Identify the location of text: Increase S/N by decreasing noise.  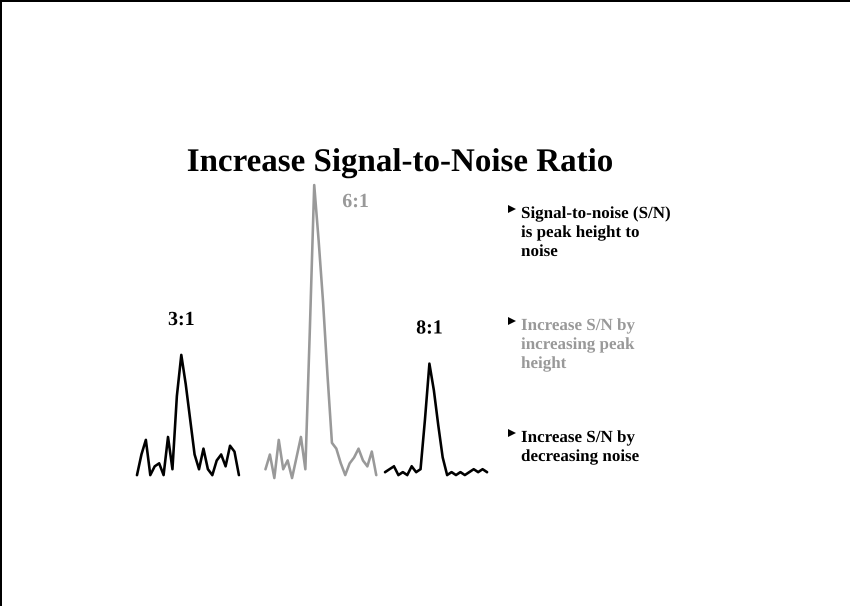
(580, 446).